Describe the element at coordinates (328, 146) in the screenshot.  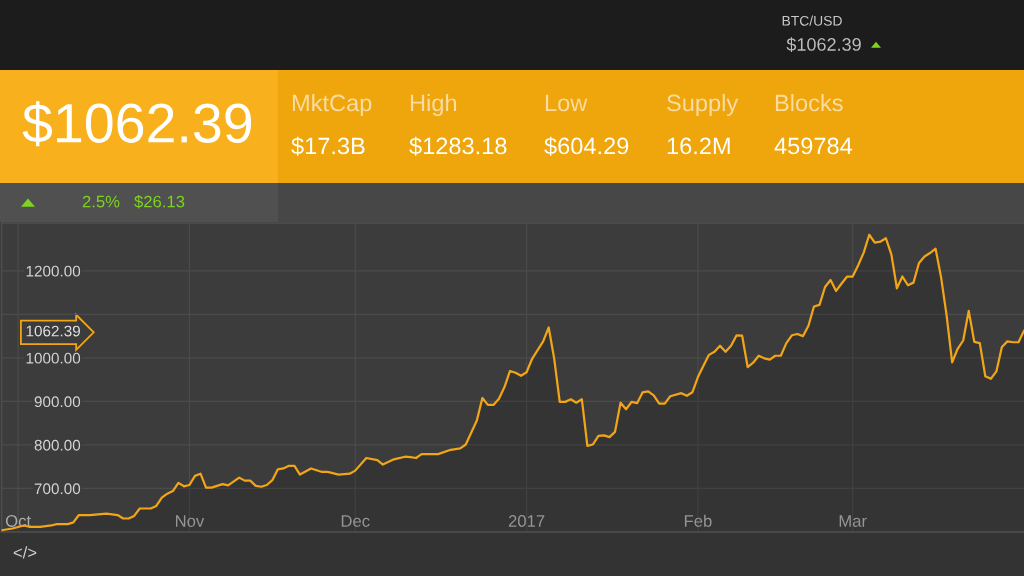
I see `text: $17.3B` at that location.